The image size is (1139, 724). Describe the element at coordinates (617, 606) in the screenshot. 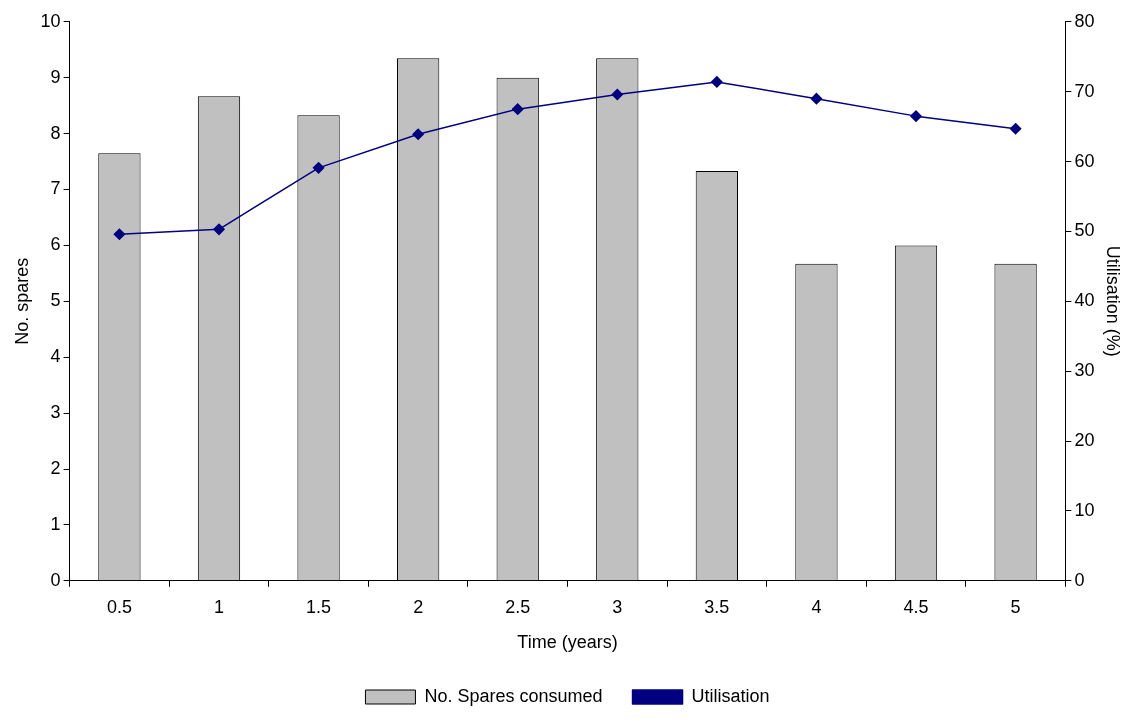

I see `x-tick-label: 3` at that location.